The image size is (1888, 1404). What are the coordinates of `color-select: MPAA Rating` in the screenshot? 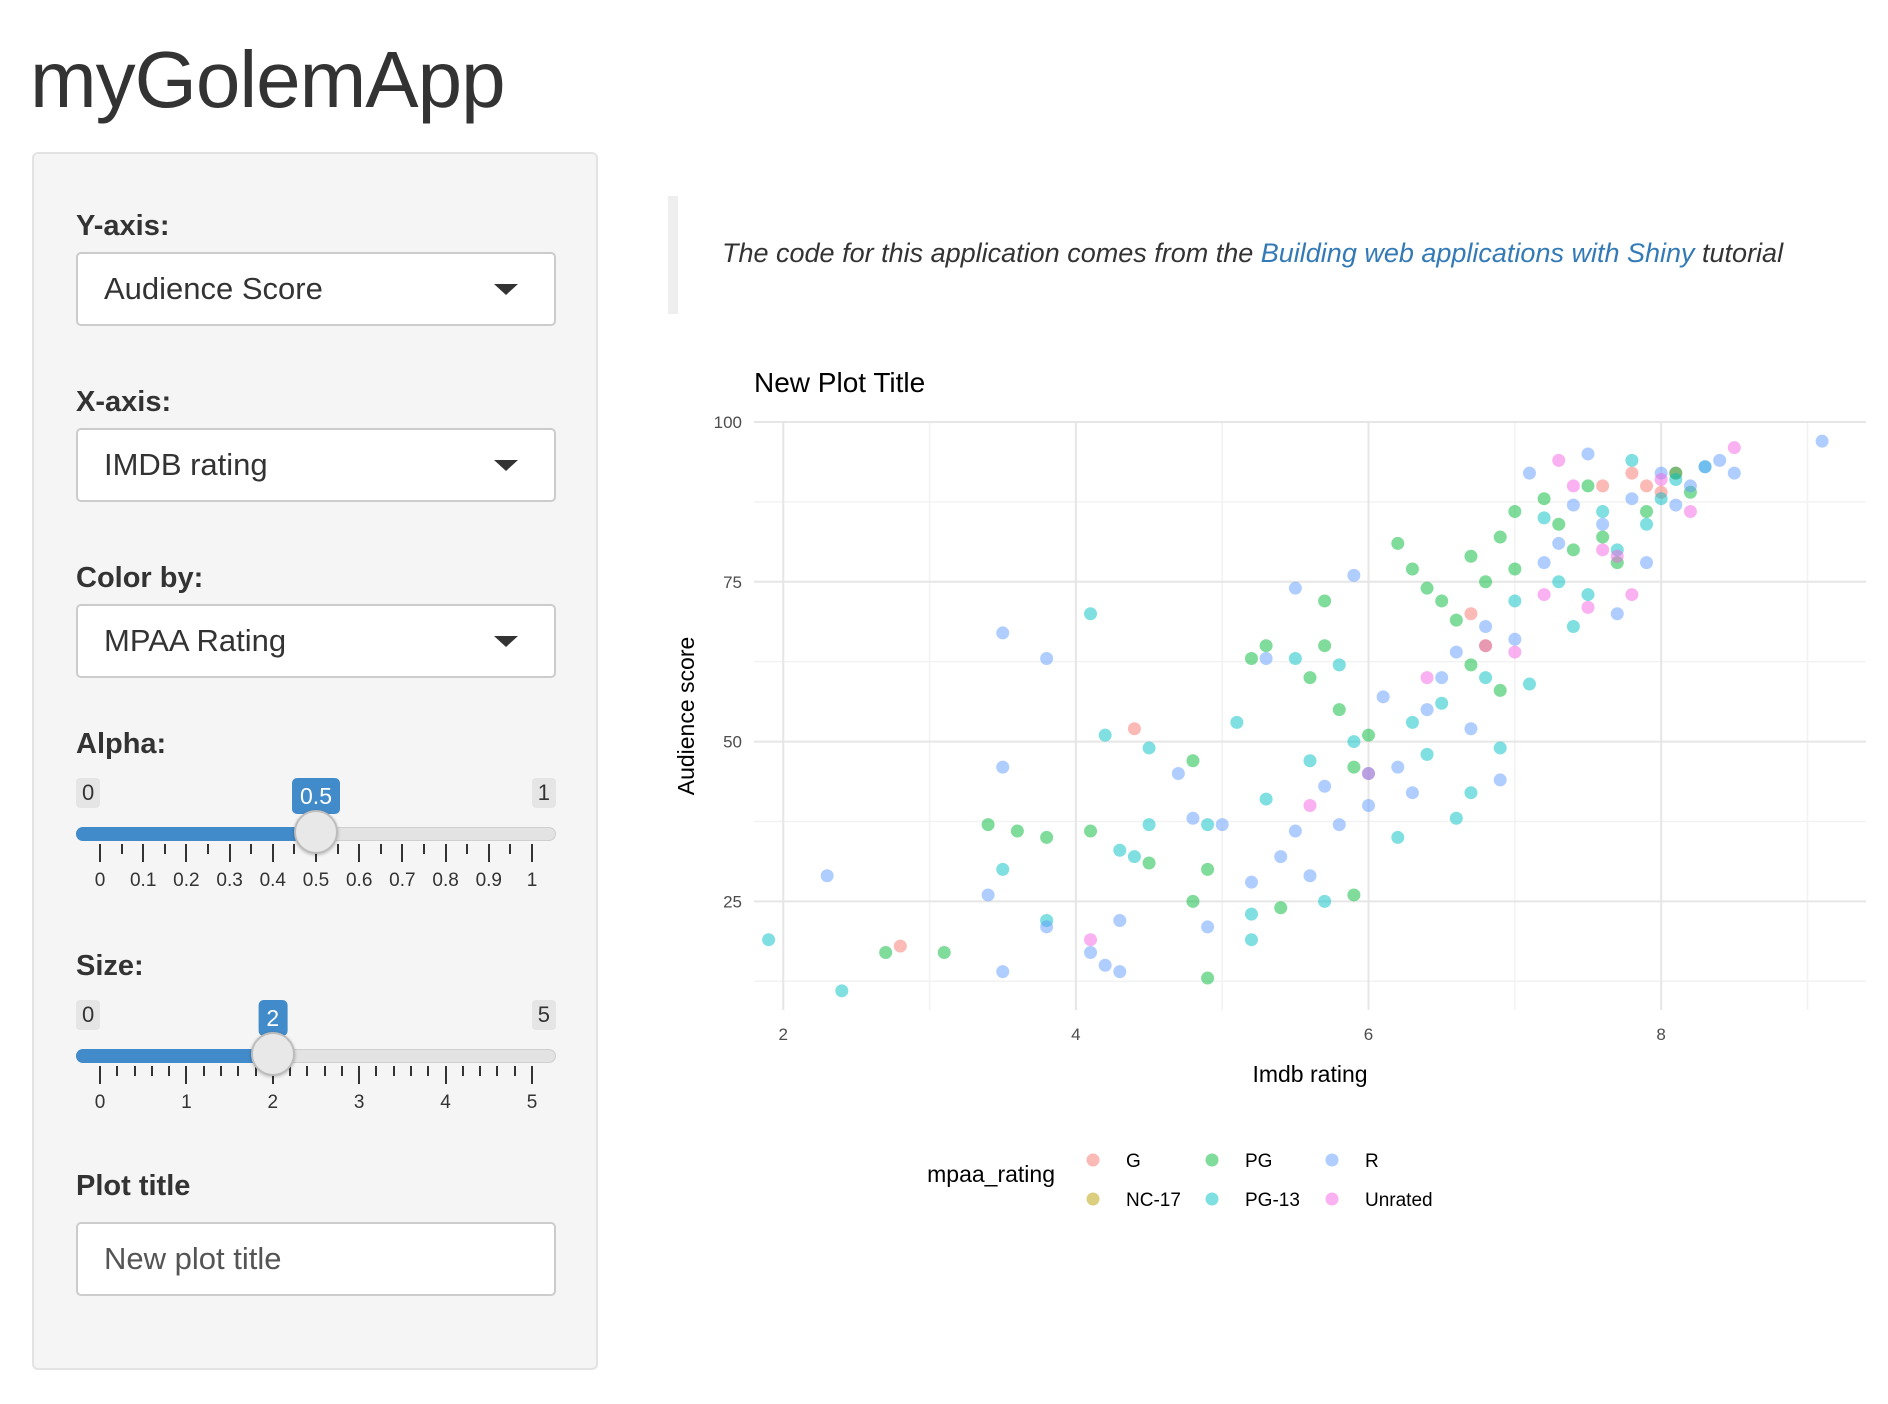 It's located at (316, 641).